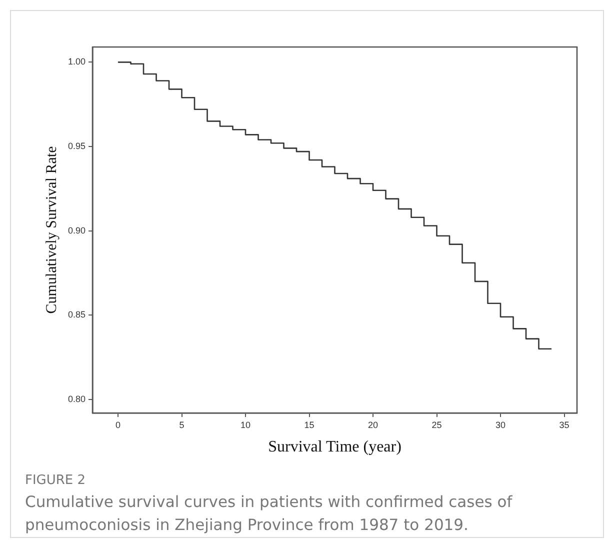  What do you see at coordinates (77, 230) in the screenshot?
I see `y-tick-label: 0.90` at bounding box center [77, 230].